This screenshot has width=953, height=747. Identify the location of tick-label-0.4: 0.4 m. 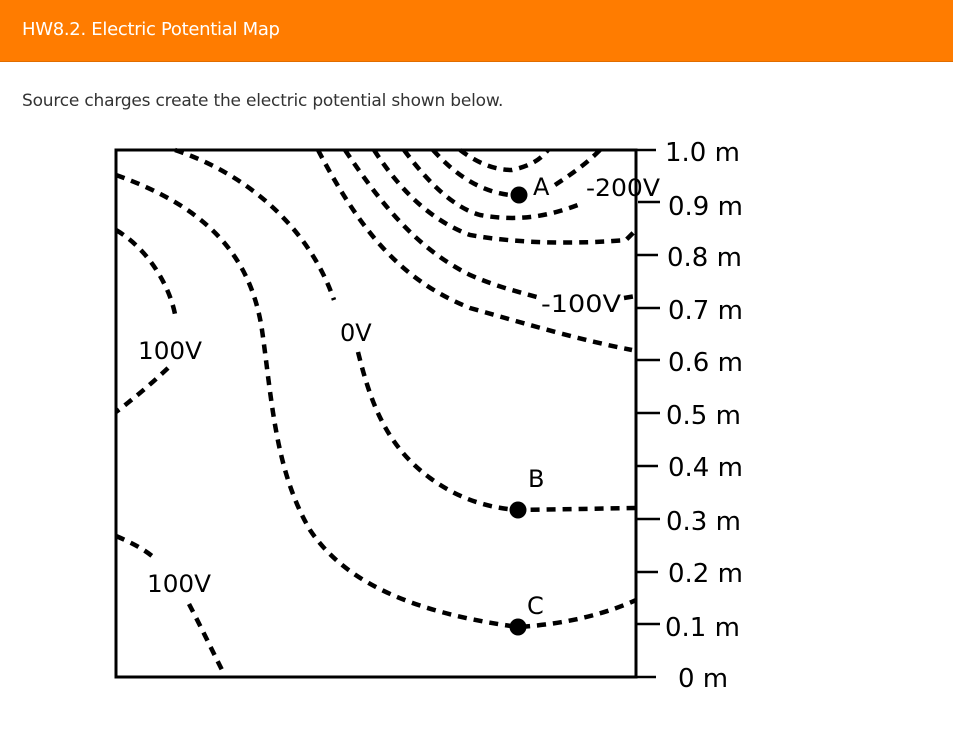
(705, 468).